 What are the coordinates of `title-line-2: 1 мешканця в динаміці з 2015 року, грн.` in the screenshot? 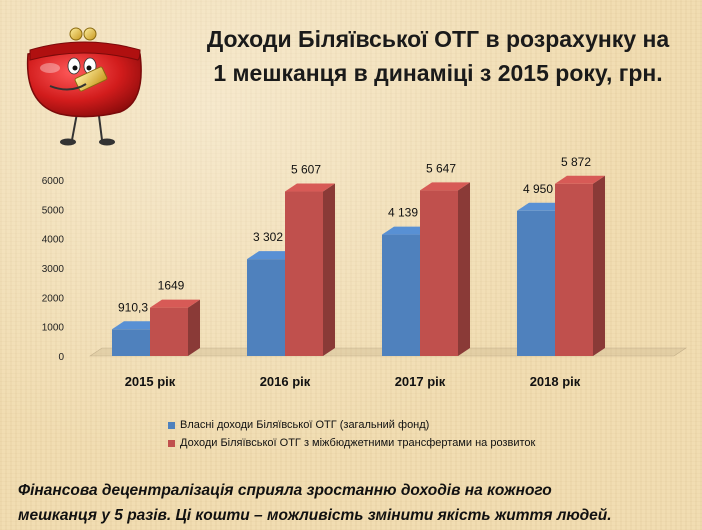 It's located at (438, 73).